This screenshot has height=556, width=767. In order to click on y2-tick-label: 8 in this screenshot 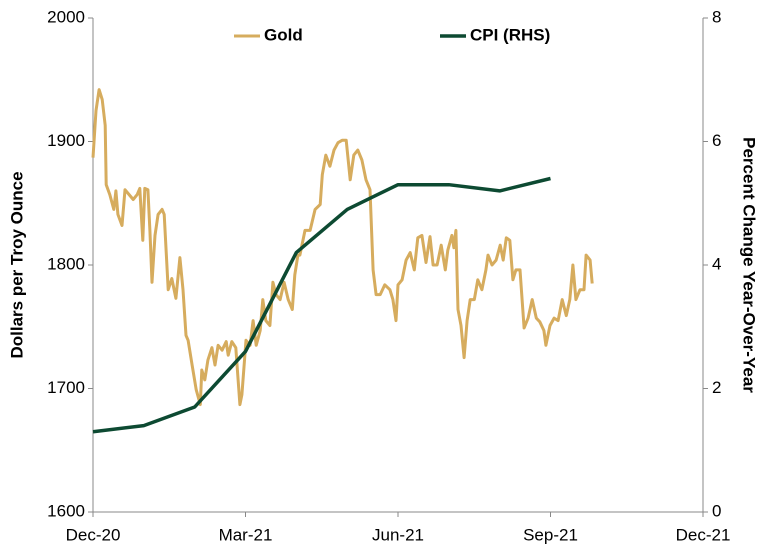, I will do `click(716, 16)`.